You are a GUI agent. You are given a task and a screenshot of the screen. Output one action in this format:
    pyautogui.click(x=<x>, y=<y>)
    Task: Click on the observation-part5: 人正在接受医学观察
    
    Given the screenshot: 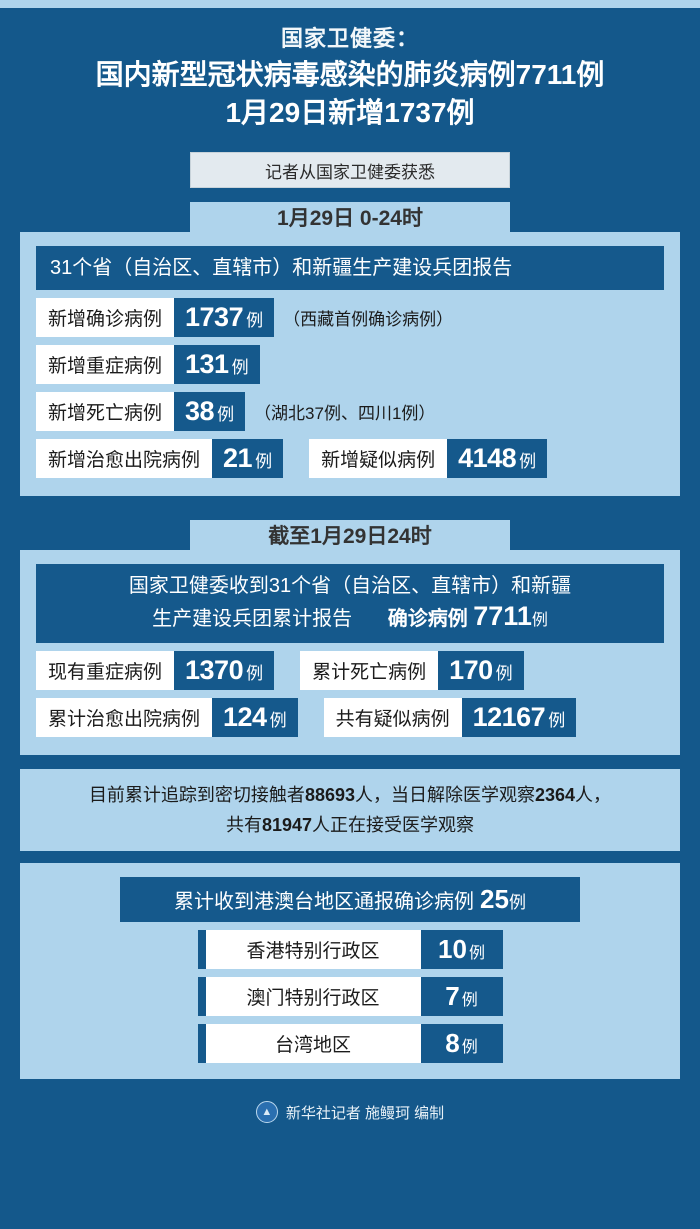 What is the action you would take?
    pyautogui.click(x=393, y=825)
    